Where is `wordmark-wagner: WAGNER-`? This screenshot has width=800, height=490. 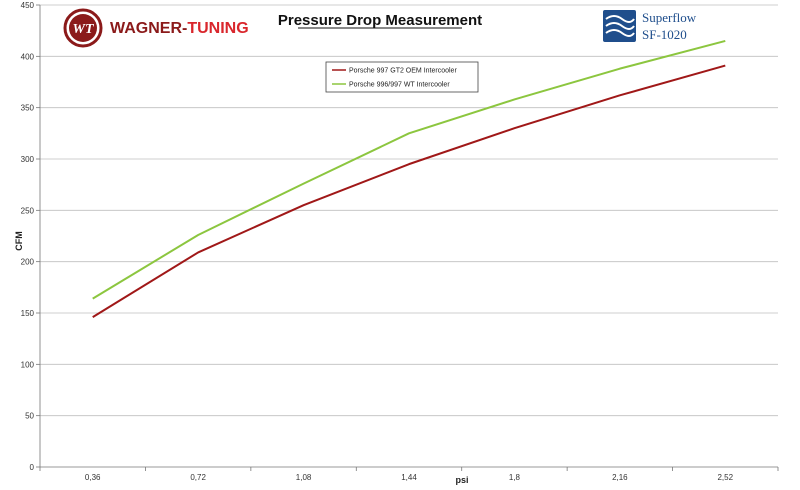 wordmark-wagner: WAGNER- is located at coordinates (148, 28).